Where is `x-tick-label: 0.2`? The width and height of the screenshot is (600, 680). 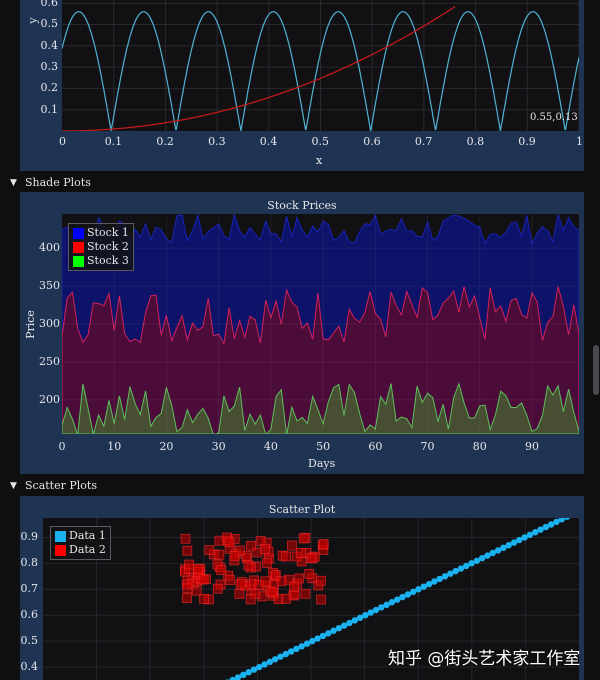 x-tick-label: 0.2 is located at coordinates (165, 141).